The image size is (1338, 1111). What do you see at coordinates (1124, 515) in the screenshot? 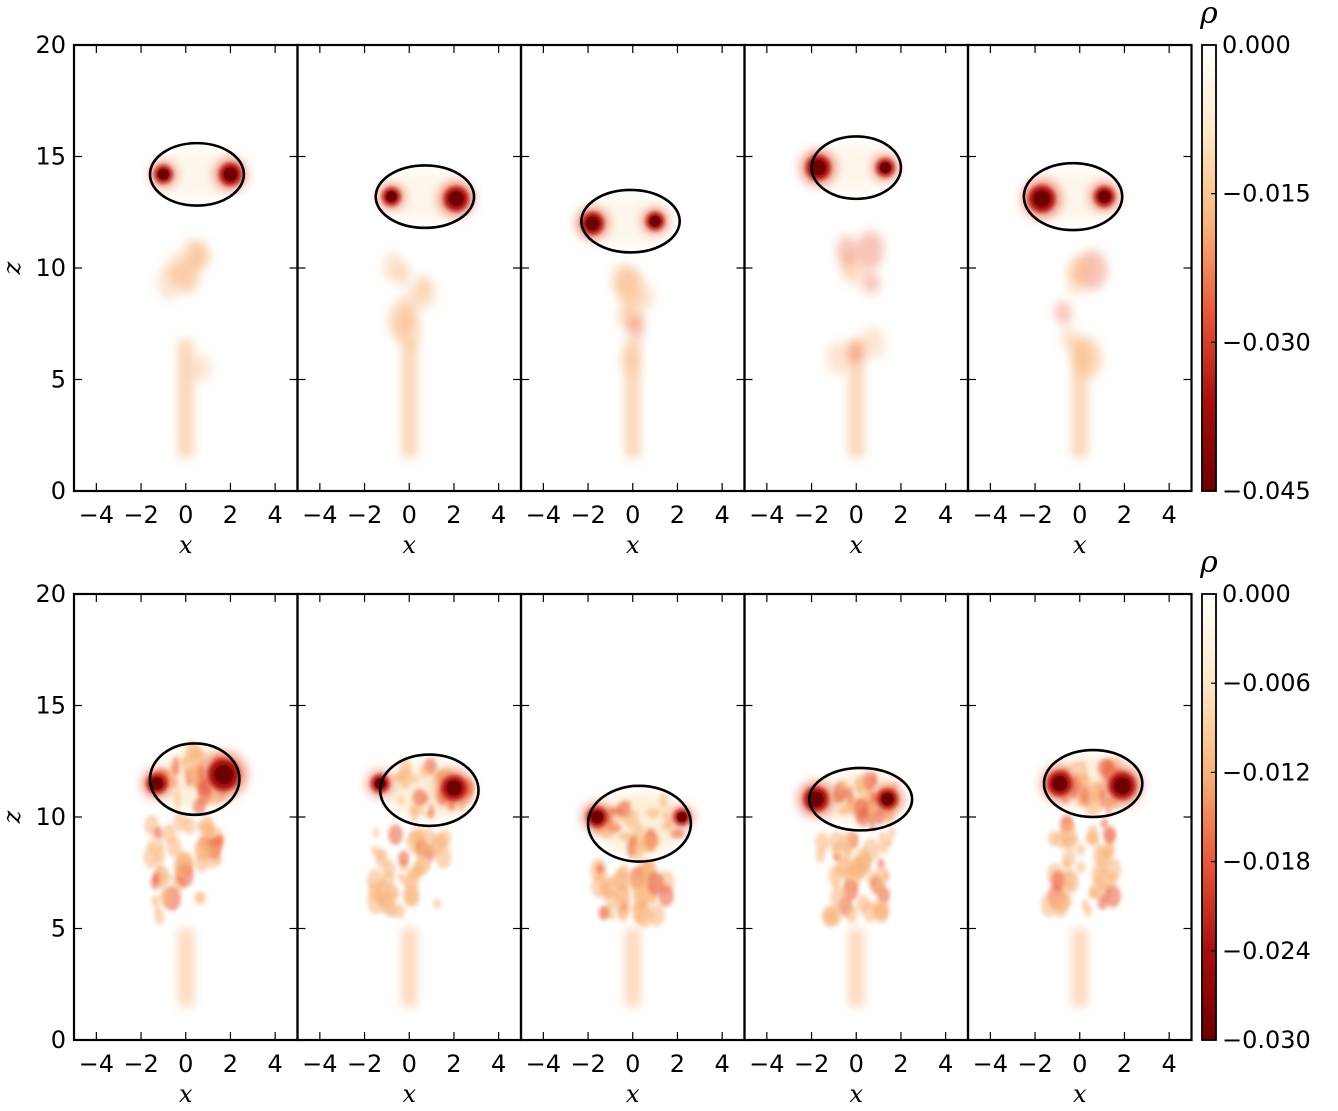
I see `x-tick-label: 2` at bounding box center [1124, 515].